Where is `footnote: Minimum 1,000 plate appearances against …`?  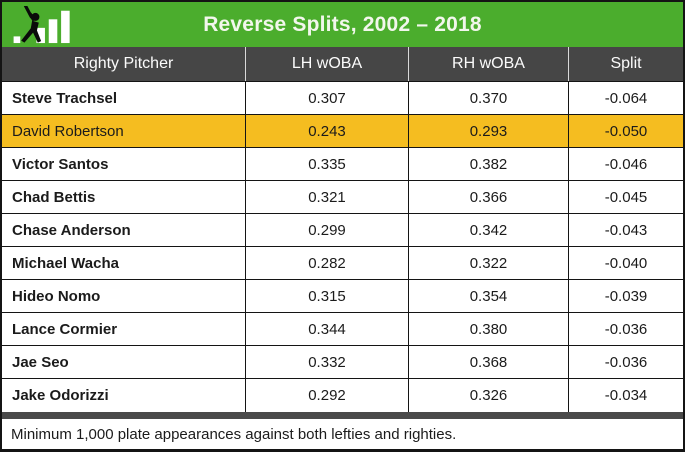
footnote: Minimum 1,000 plate appearances against … is located at coordinates (342, 434).